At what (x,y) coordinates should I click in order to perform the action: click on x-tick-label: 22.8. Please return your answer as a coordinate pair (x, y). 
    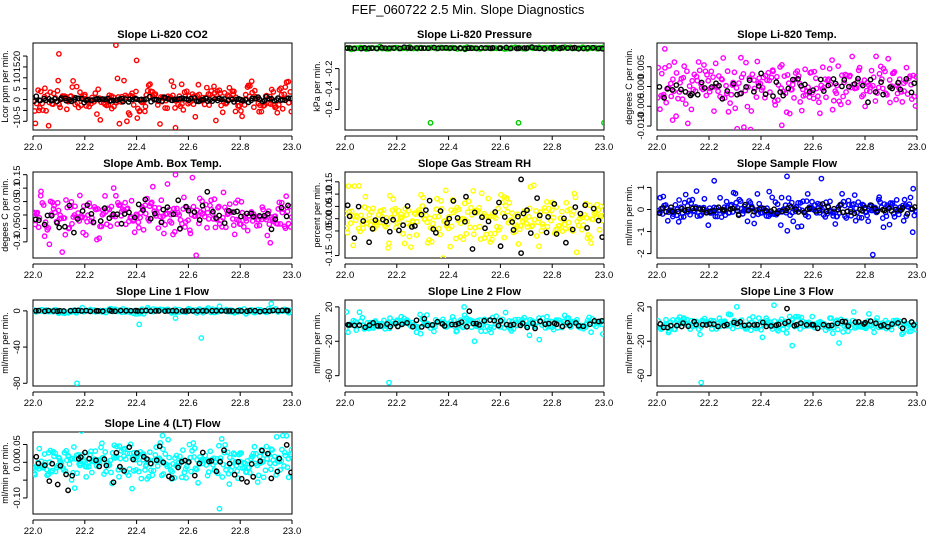
    Looking at the image, I should click on (865, 275).